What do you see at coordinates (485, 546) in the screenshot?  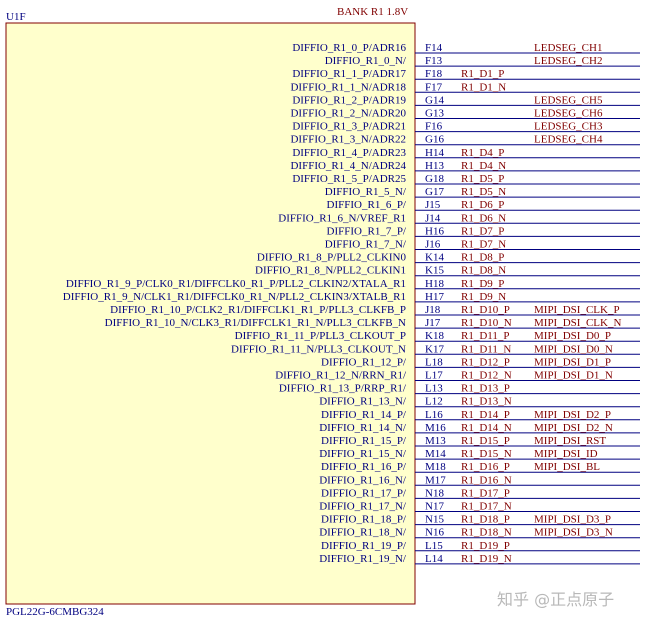 I see `net-name: R1_D19_P` at bounding box center [485, 546].